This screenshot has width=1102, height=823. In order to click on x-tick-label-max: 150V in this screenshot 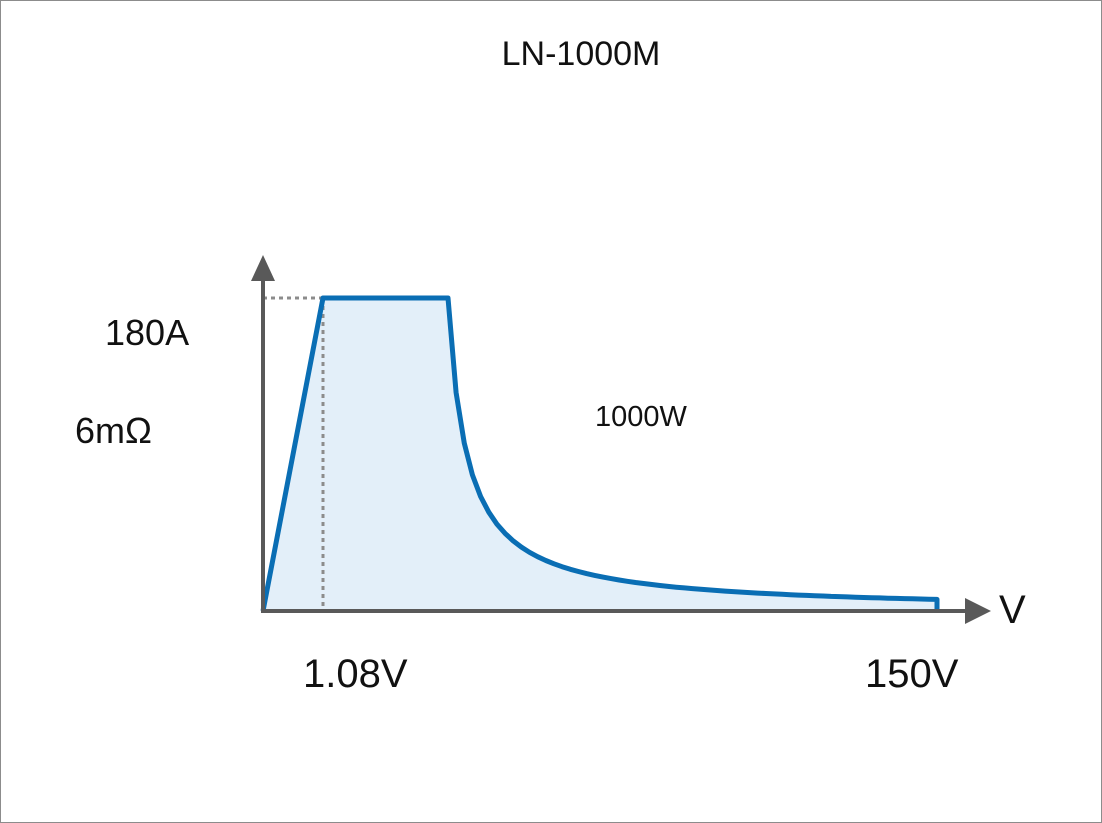, I will do `click(912, 674)`.